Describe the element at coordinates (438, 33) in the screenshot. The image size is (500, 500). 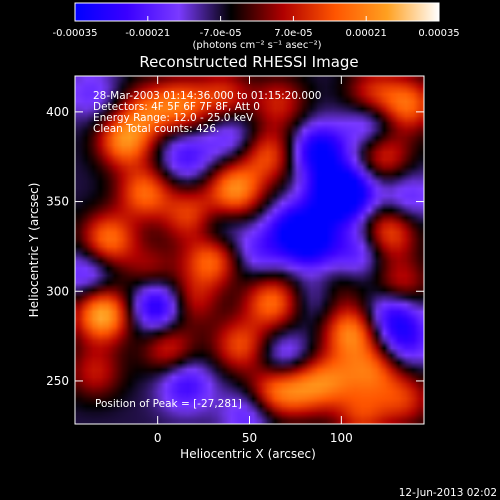
I see `colorbar-tick-label: 0.00035` at that location.